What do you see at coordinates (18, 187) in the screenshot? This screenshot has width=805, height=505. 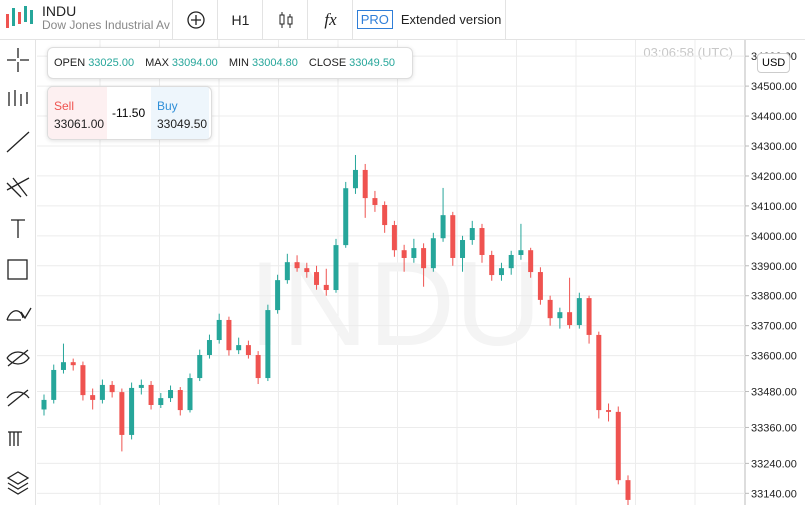 I see `fib-tool` at bounding box center [18, 187].